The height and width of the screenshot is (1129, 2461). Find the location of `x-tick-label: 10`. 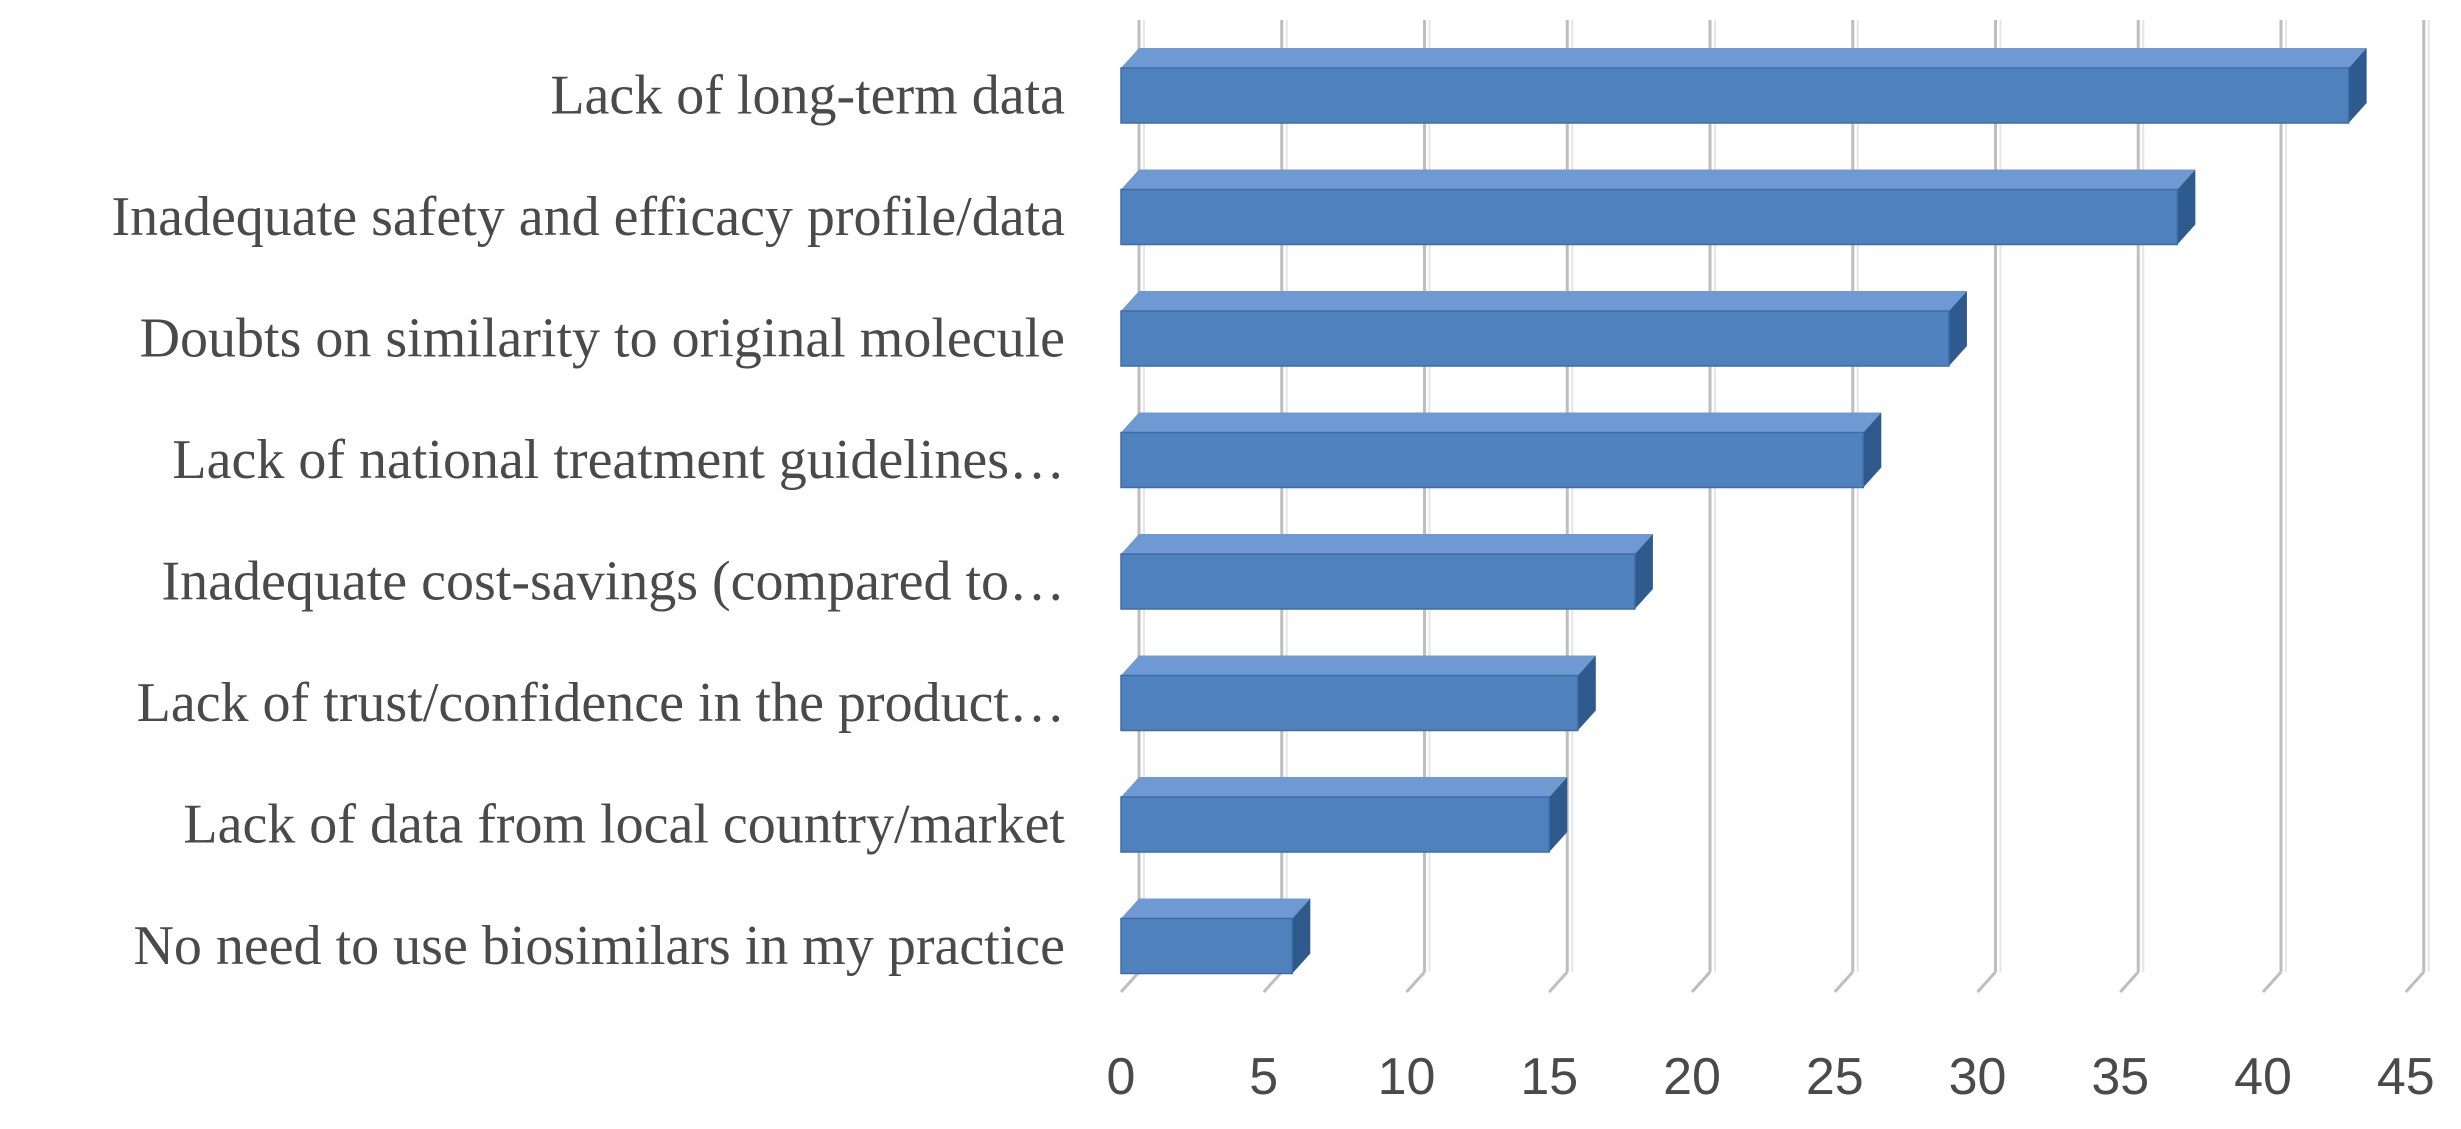

x-tick-label: 10 is located at coordinates (1407, 1077).